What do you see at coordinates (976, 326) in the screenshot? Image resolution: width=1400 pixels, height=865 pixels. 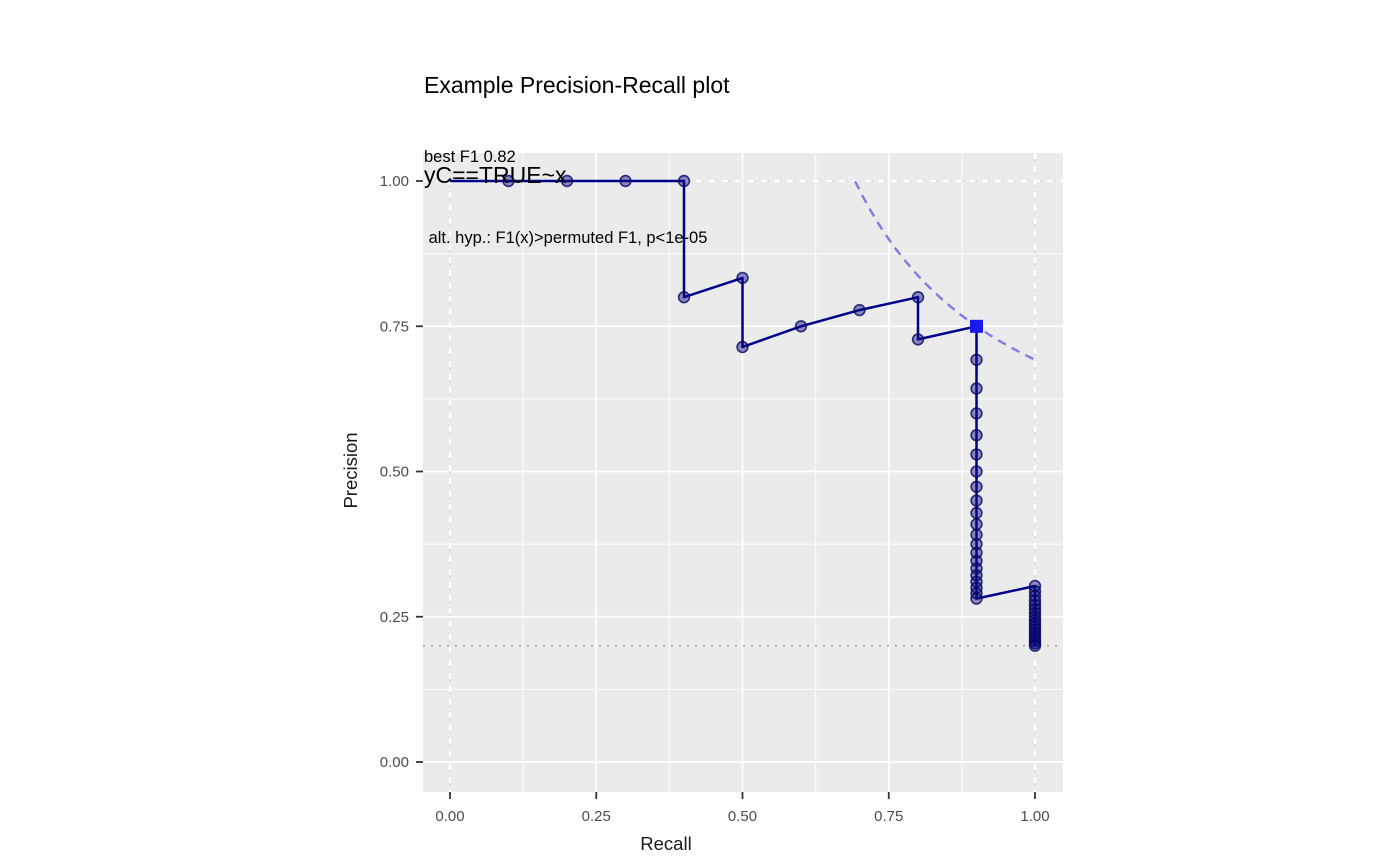 I see `best-f1-point` at bounding box center [976, 326].